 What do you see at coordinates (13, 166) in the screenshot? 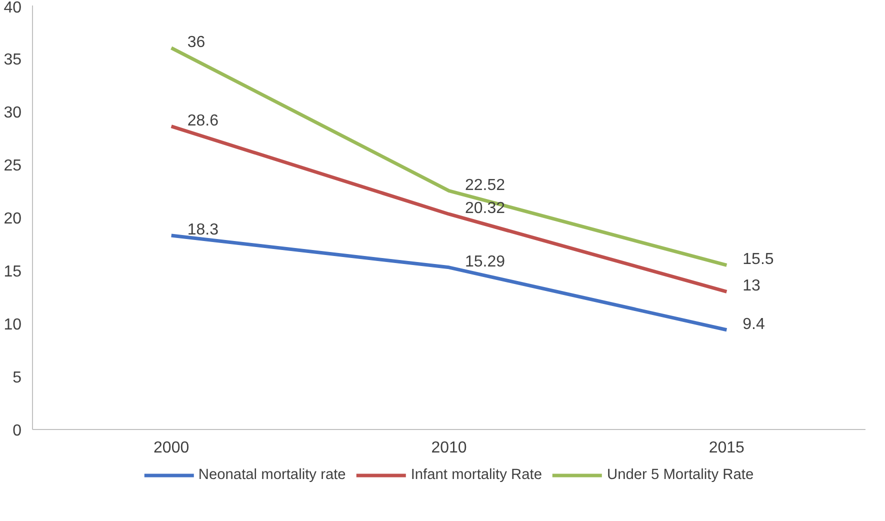
I see `y-tick-label: 25` at bounding box center [13, 166].